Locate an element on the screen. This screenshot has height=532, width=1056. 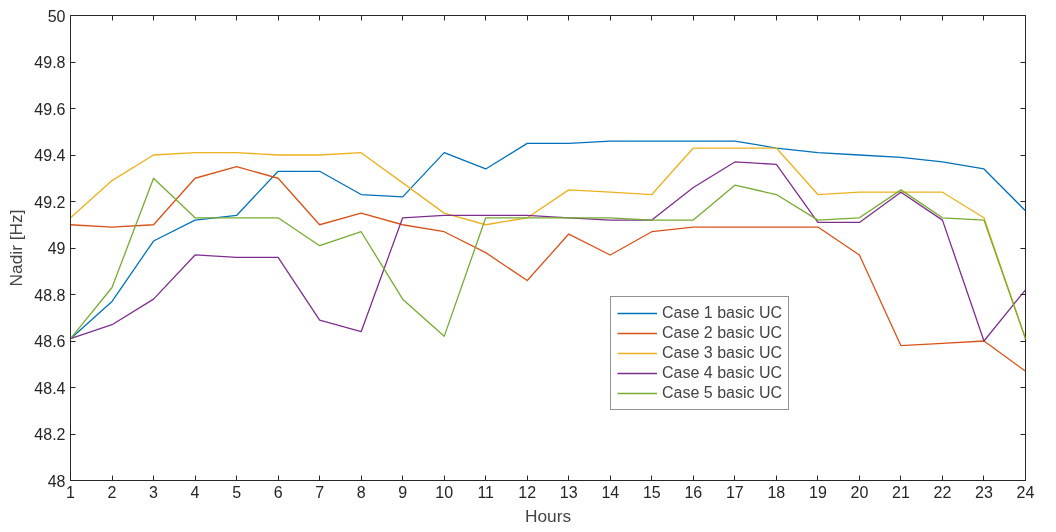
y-tick-label: 49.2 is located at coordinates (50, 202).